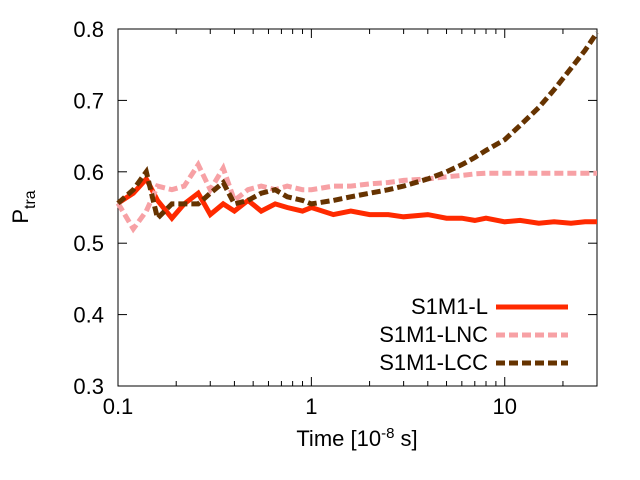 The height and width of the screenshot is (480, 640). I want to click on legend-label: S1M1-LCC, so click(433, 362).